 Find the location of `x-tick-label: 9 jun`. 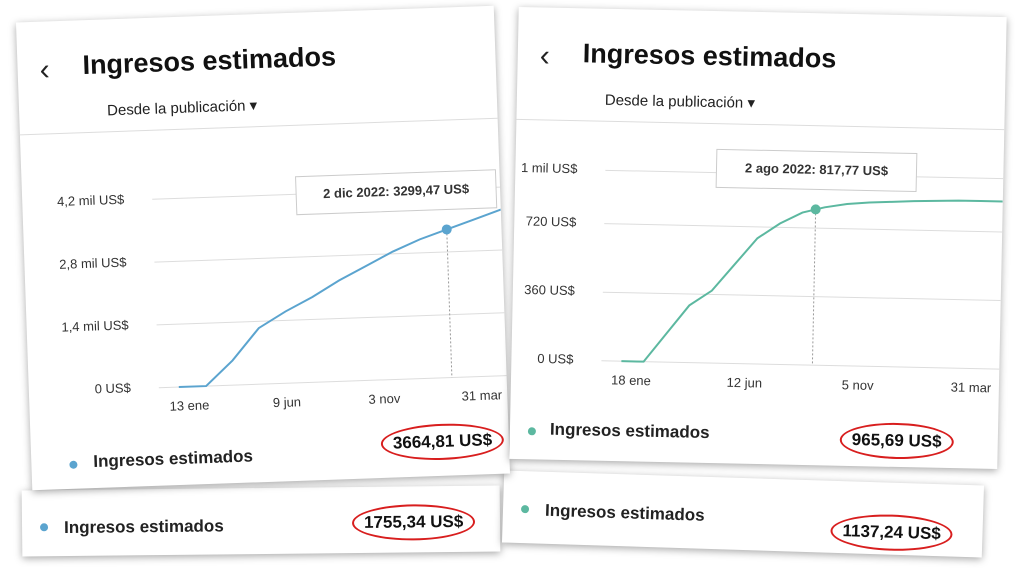

x-tick-label: 9 jun is located at coordinates (287, 402).